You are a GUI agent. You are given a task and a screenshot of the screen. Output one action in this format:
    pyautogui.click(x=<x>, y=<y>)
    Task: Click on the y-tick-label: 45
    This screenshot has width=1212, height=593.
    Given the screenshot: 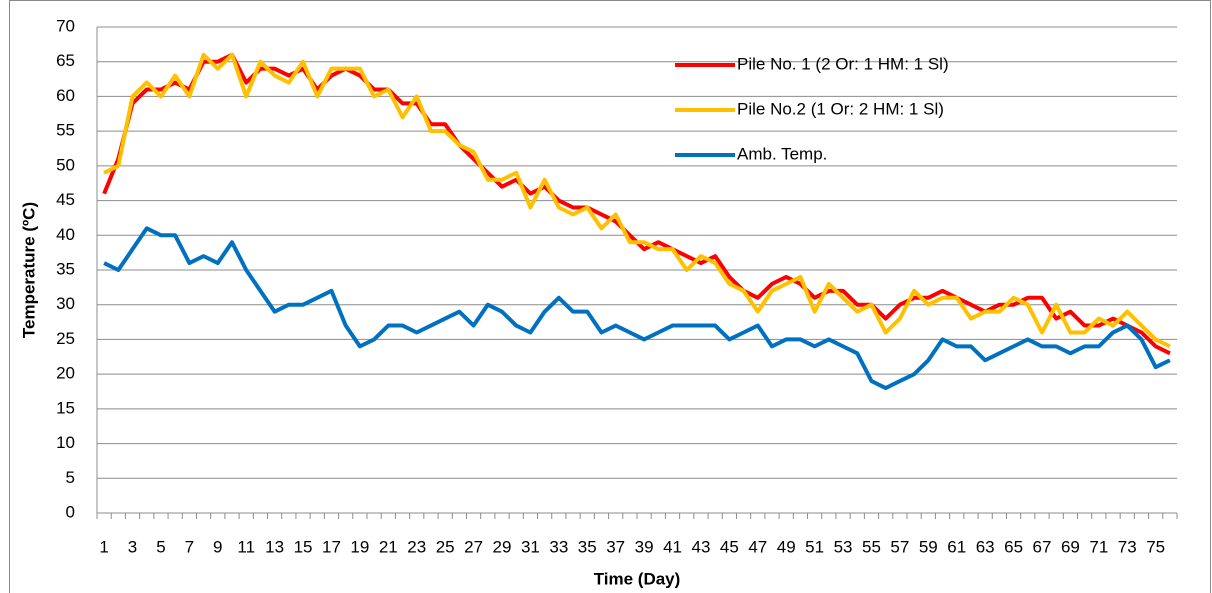 What is the action you would take?
    pyautogui.click(x=65, y=199)
    